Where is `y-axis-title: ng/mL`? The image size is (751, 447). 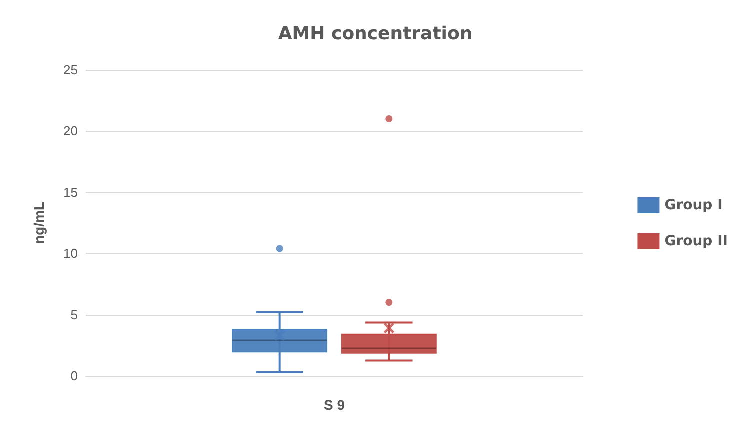
y-axis-title: ng/mL is located at coordinates (39, 223).